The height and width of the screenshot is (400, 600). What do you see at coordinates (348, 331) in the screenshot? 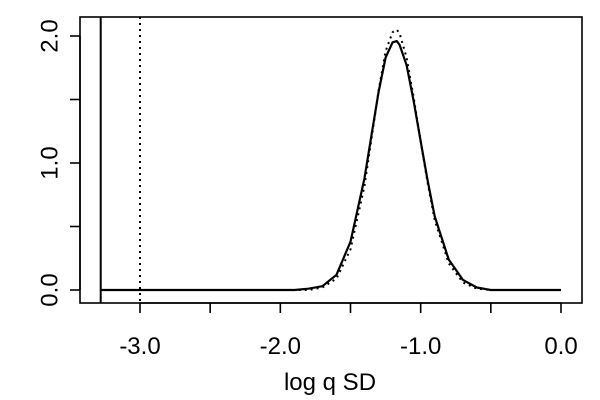
I see `x-axis: -3.0 -2.0 -1.0 0.0` at bounding box center [348, 331].